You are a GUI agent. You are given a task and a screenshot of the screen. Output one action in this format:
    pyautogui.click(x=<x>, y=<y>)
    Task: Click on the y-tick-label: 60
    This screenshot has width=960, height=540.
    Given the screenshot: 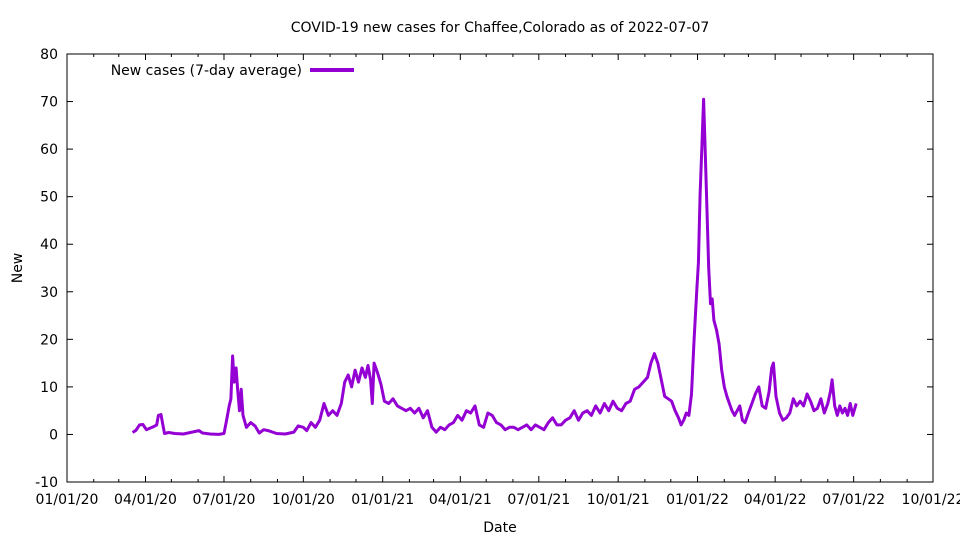 What is the action you would take?
    pyautogui.click(x=49, y=150)
    